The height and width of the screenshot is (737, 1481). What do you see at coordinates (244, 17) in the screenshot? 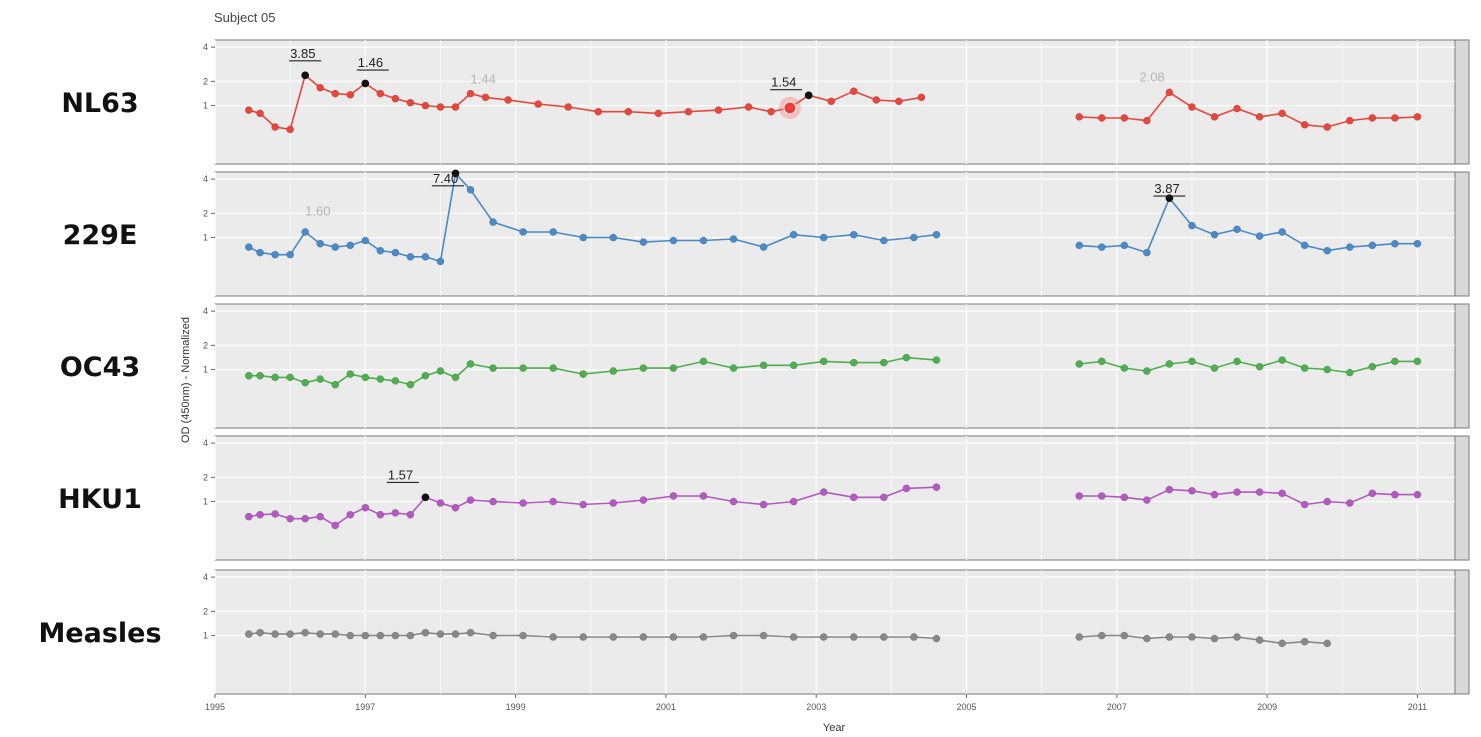
I see `chart-subtitle: Subject 05` at bounding box center [244, 17].